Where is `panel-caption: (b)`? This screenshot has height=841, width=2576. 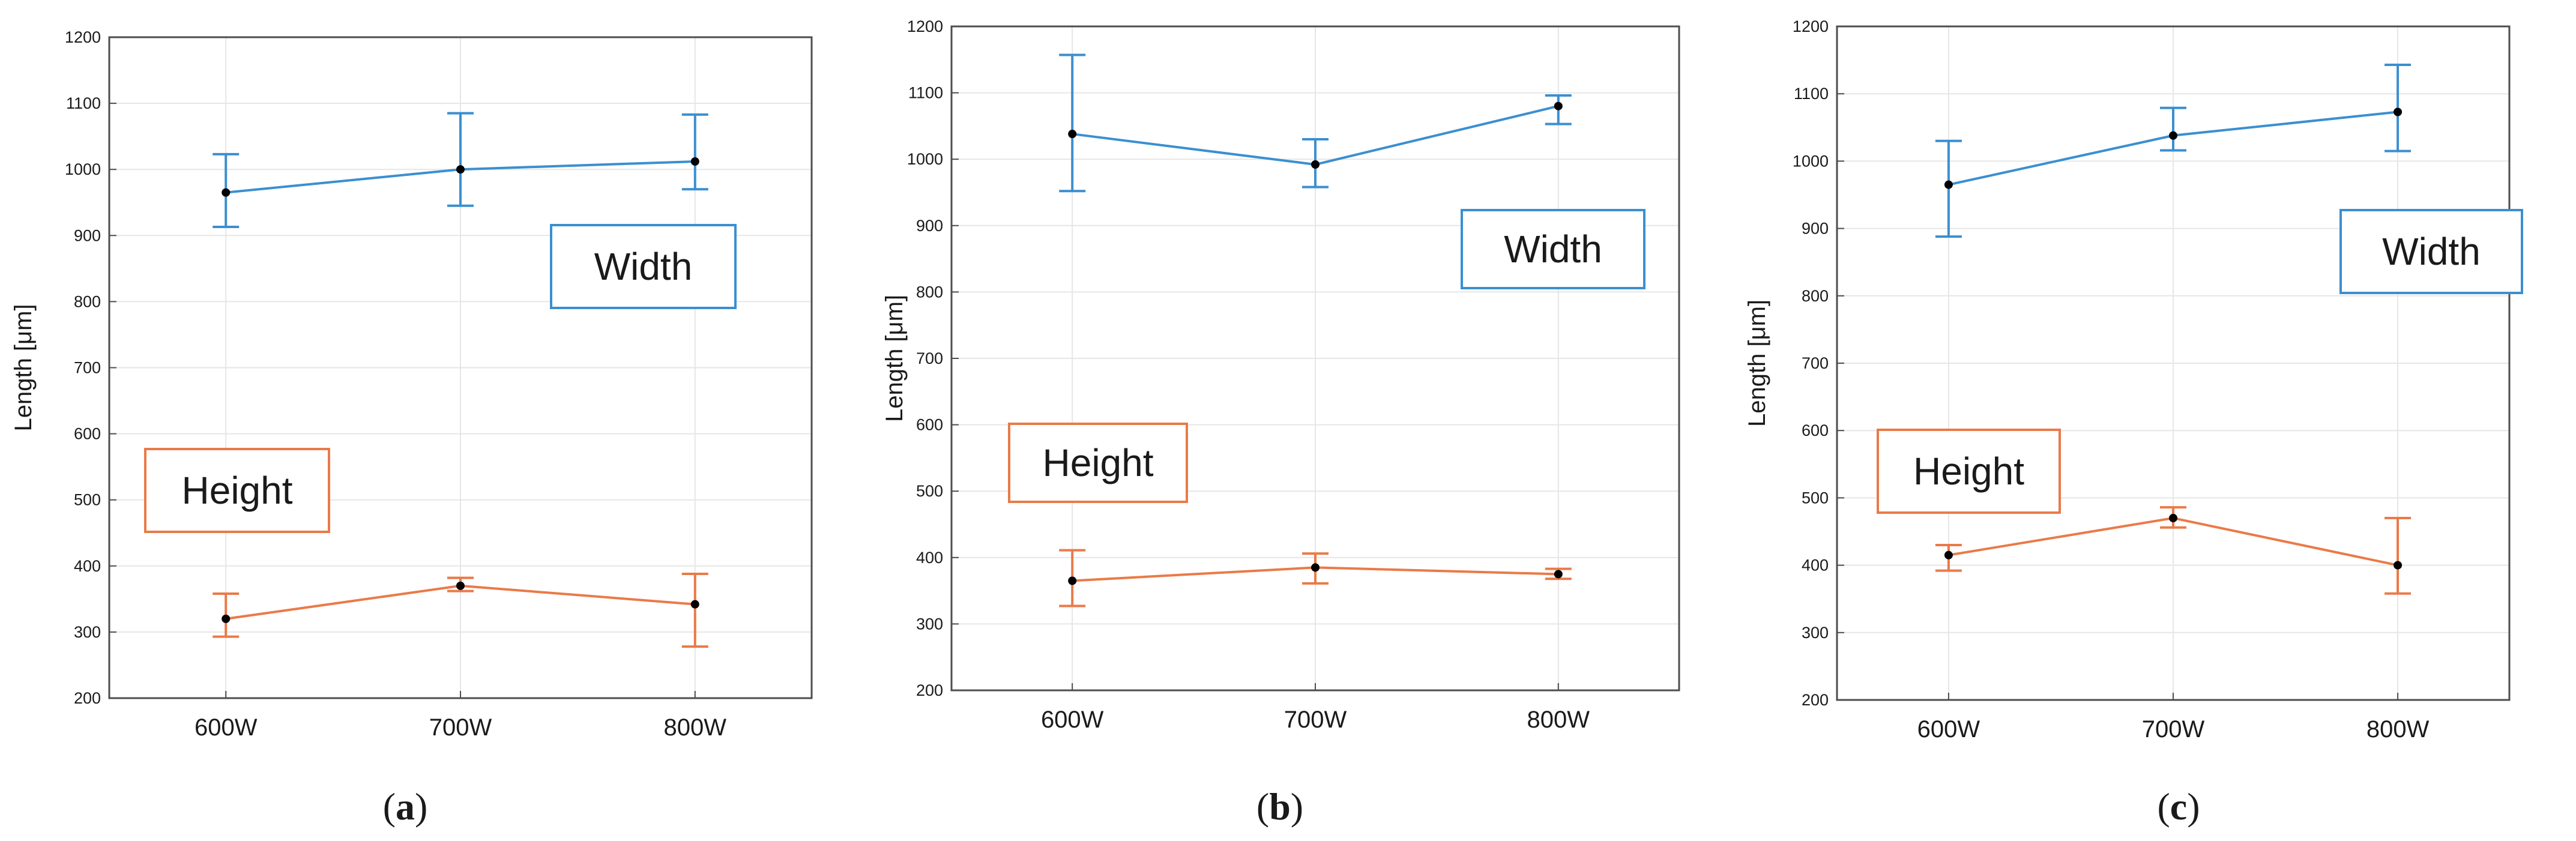 panel-caption: (b) is located at coordinates (1279, 806).